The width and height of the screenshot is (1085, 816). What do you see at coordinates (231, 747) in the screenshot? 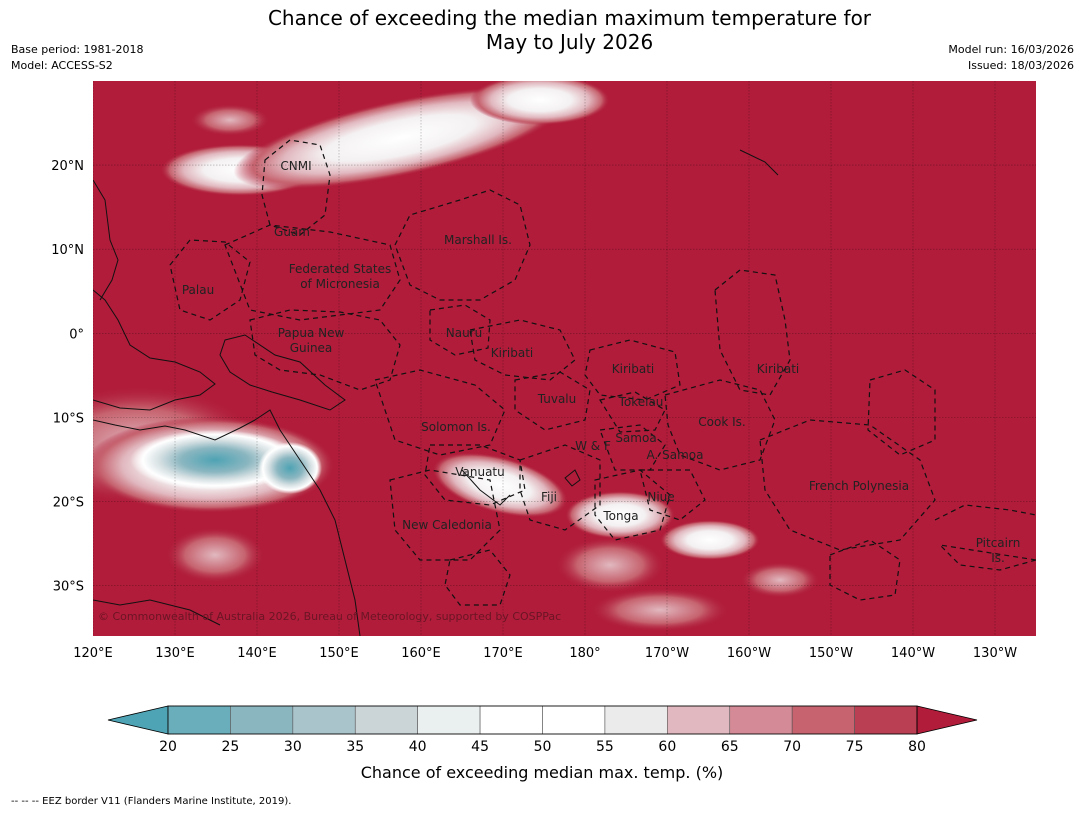
I see `colorbar-tick-label: 25` at bounding box center [231, 747].